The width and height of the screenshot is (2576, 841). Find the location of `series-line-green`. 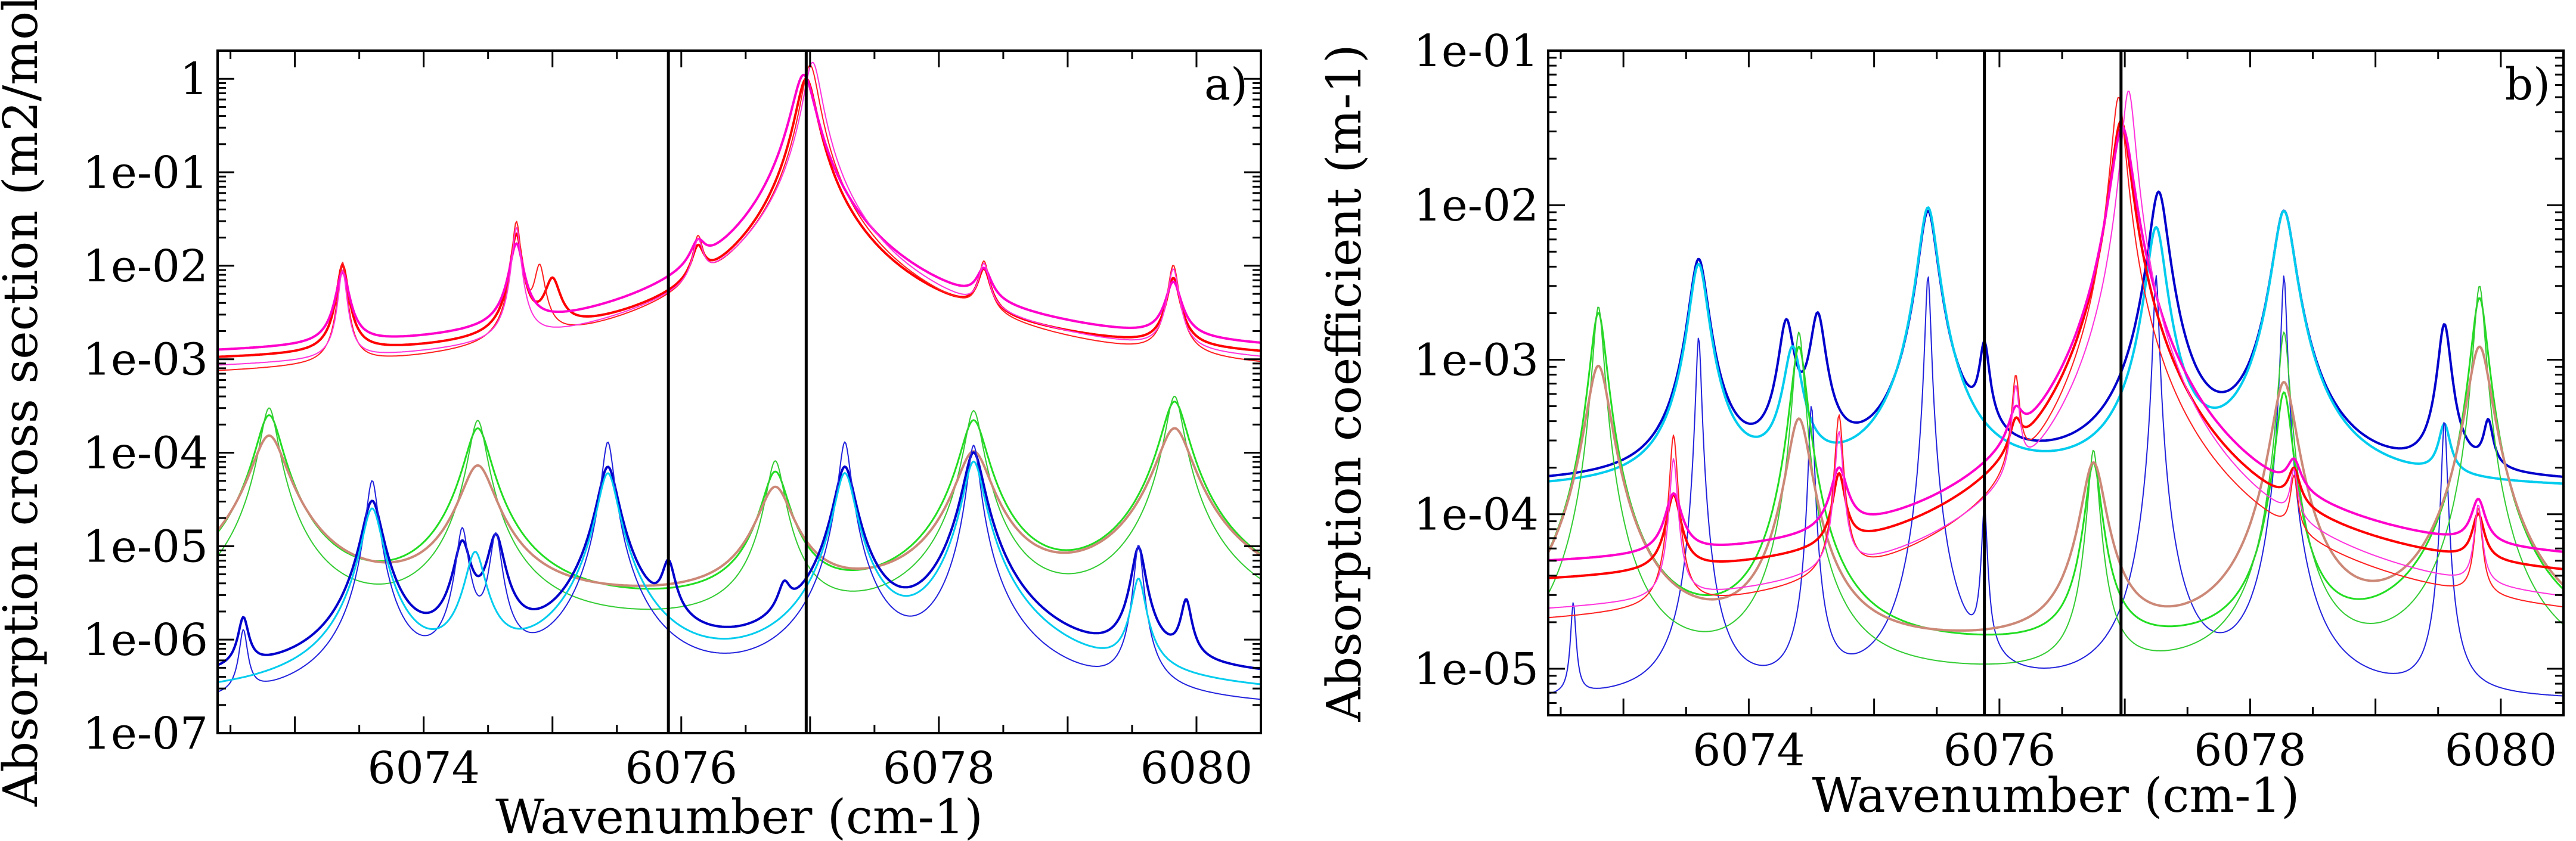

series-line-green is located at coordinates (739, 495).